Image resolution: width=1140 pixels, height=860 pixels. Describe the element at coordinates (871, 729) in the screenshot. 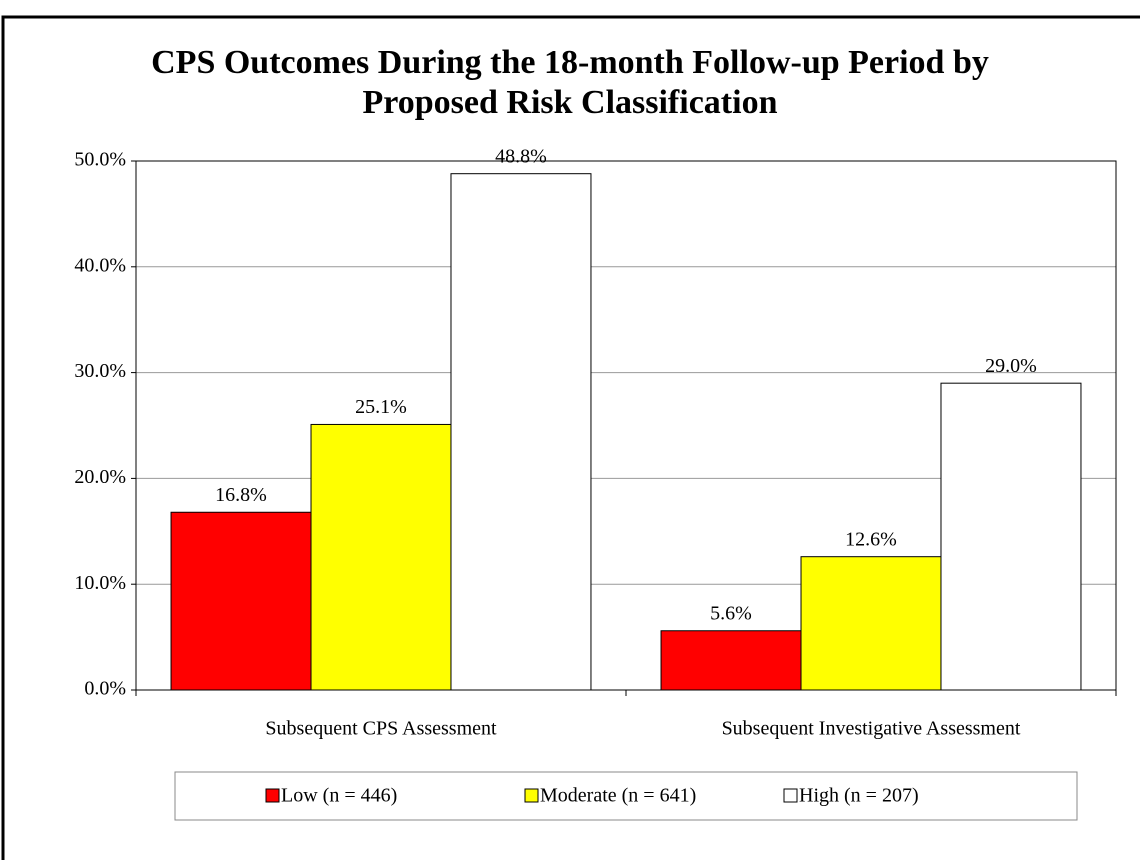

I see `x-tick-label: Subsequent Investigative Assessment` at that location.